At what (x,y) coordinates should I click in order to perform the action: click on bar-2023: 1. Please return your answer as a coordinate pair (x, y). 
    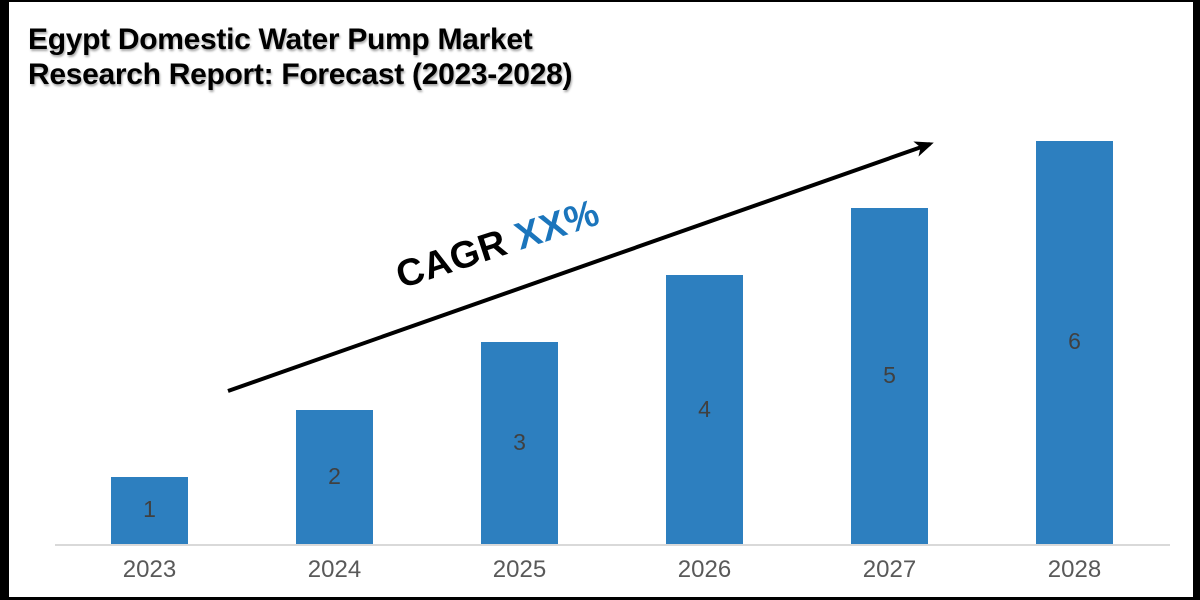
    Looking at the image, I should click on (149, 510).